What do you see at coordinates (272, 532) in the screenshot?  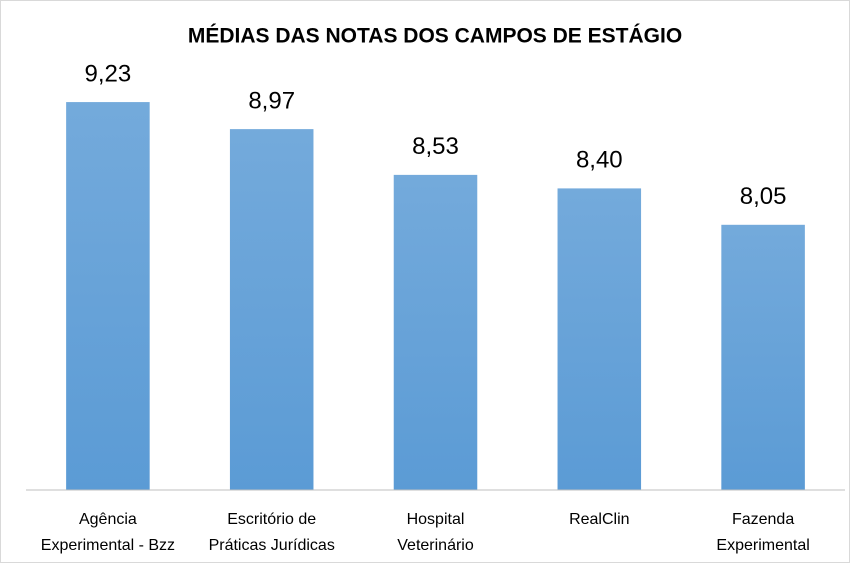 I see `x-tick-label: Escritório de Práticas Jurídicas` at bounding box center [272, 532].